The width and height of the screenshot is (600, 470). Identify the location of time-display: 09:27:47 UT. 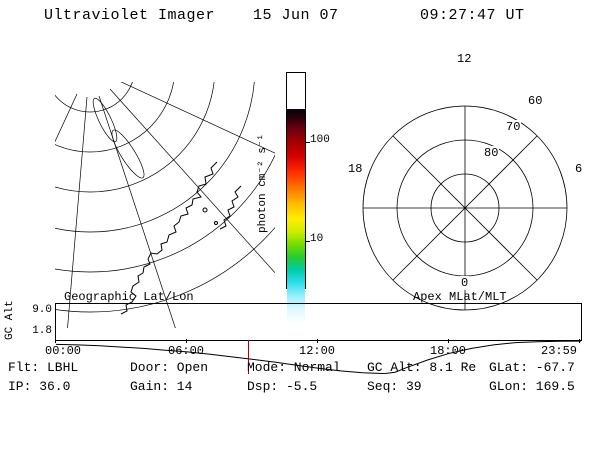
(472, 15).